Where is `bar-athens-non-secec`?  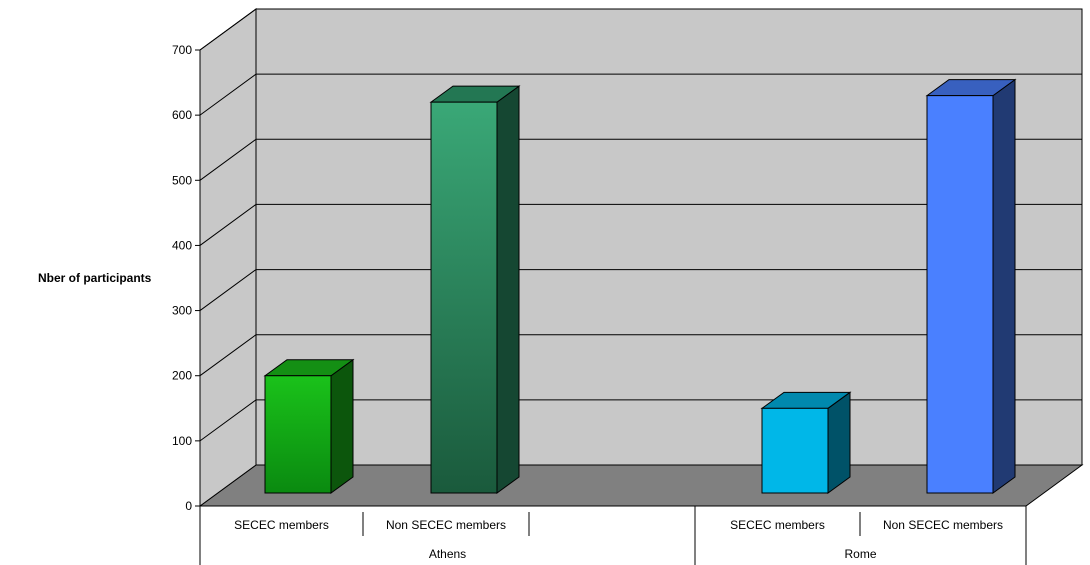
bar-athens-non-secec is located at coordinates (475, 289).